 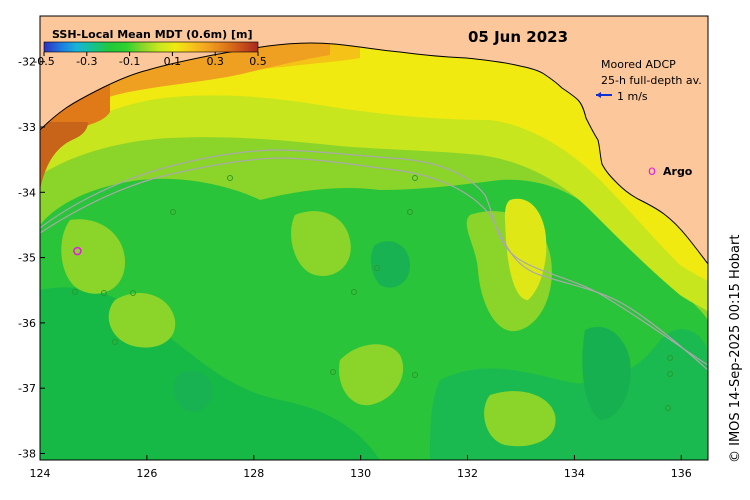 What do you see at coordinates (651, 80) in the screenshot?
I see `adcp-legend-subtitle: 25-h full-depth av.` at bounding box center [651, 80].